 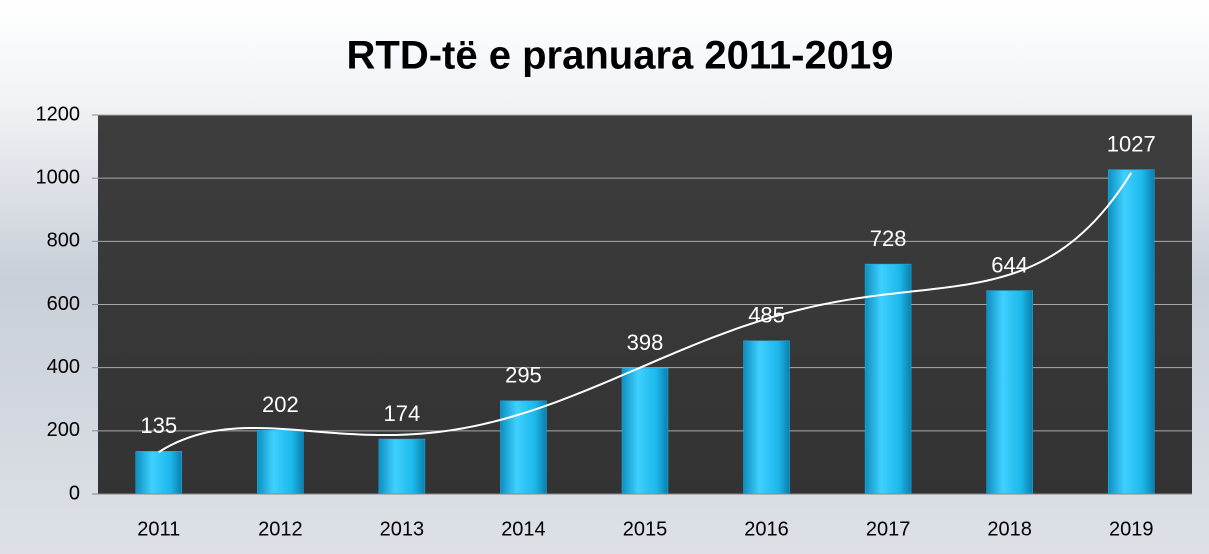 What do you see at coordinates (1131, 143) in the screenshot?
I see `data-label: 1027` at bounding box center [1131, 143].